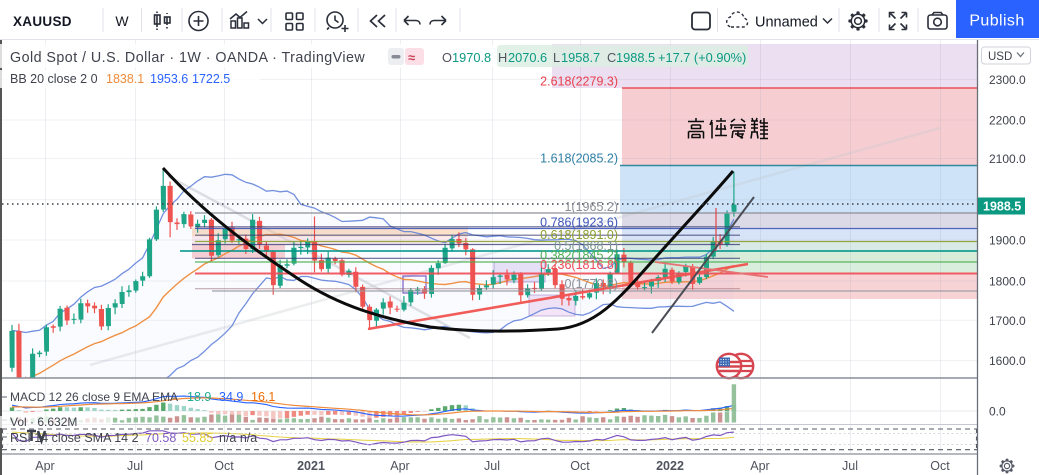 The image size is (1039, 475). Describe the element at coordinates (579, 265) in the screenshot. I see `svg-text: 0.236(1816.8)` at that location.